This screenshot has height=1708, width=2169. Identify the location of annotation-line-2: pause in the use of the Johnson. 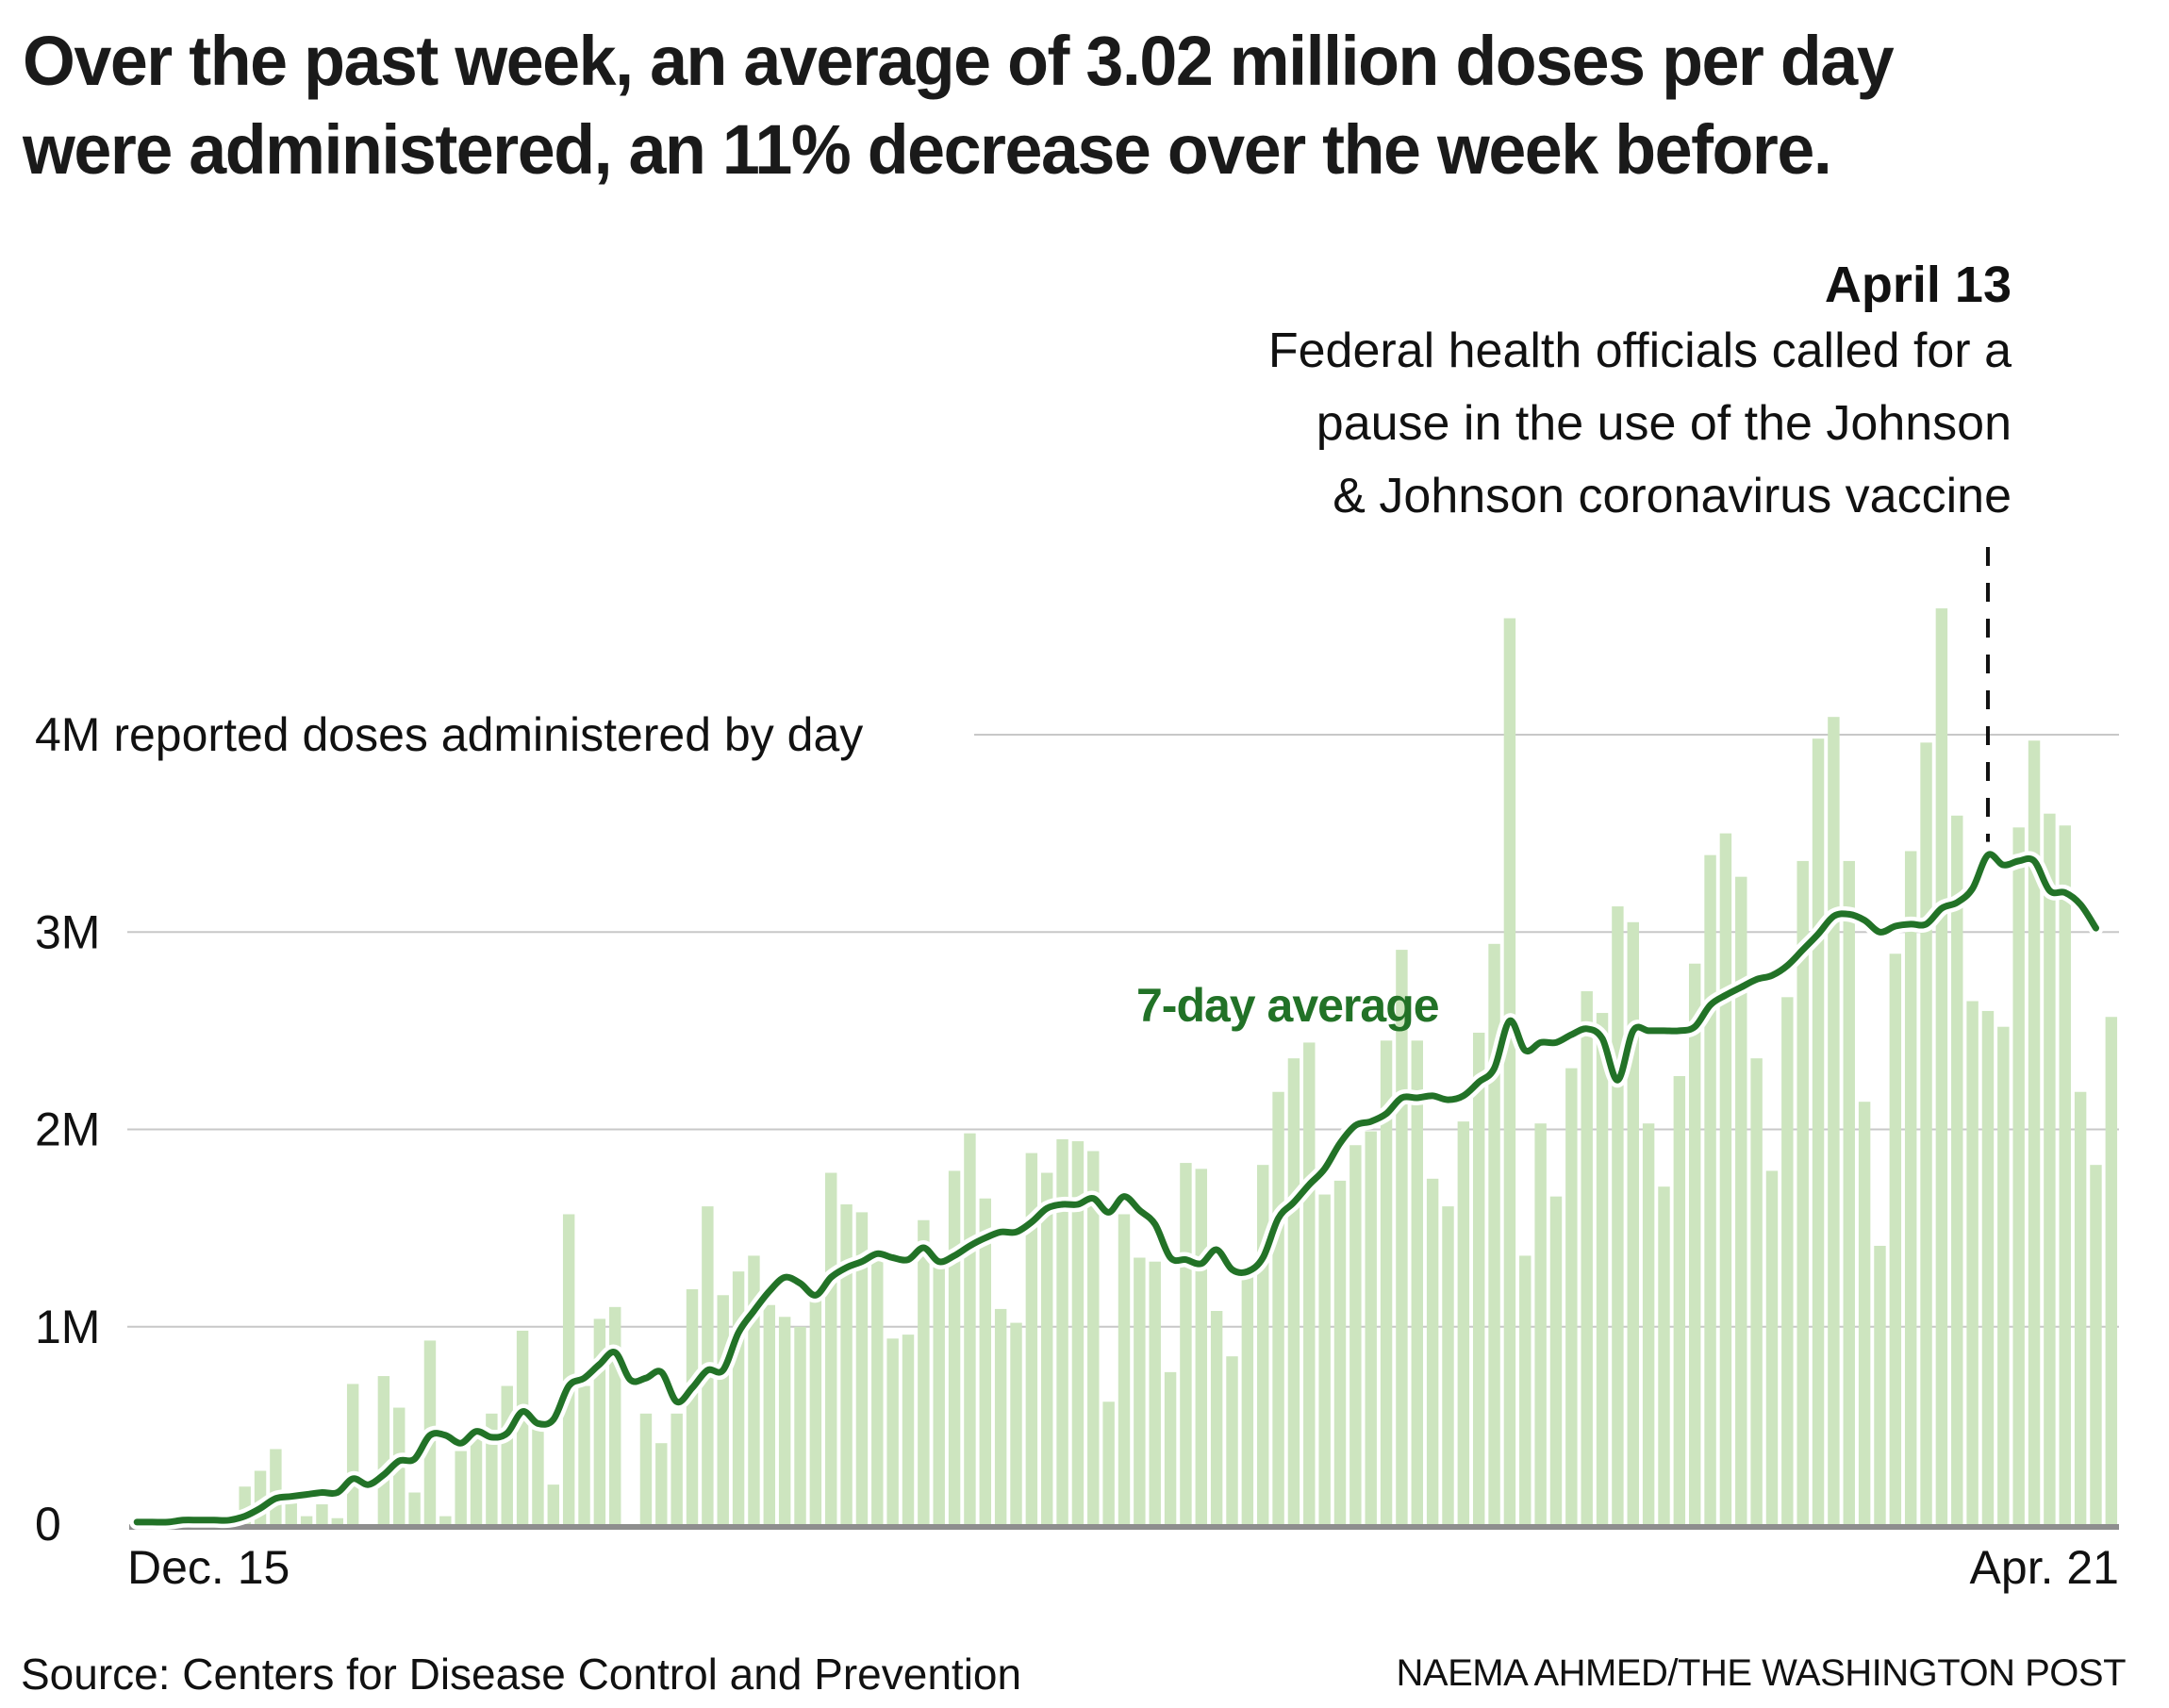
(1664, 423).